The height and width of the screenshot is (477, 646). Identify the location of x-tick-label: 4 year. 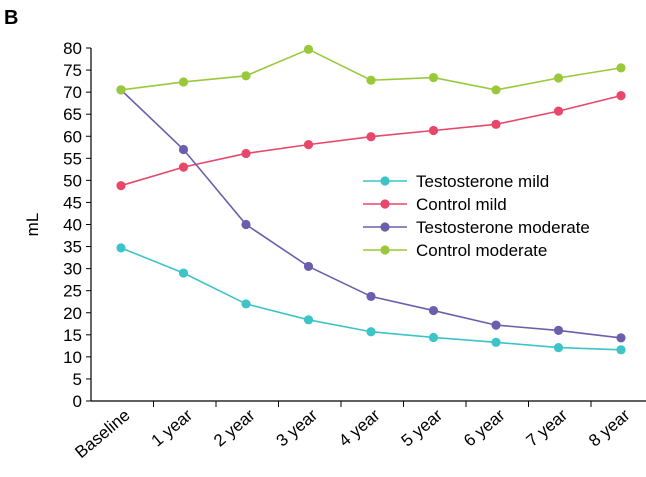
(359, 427).